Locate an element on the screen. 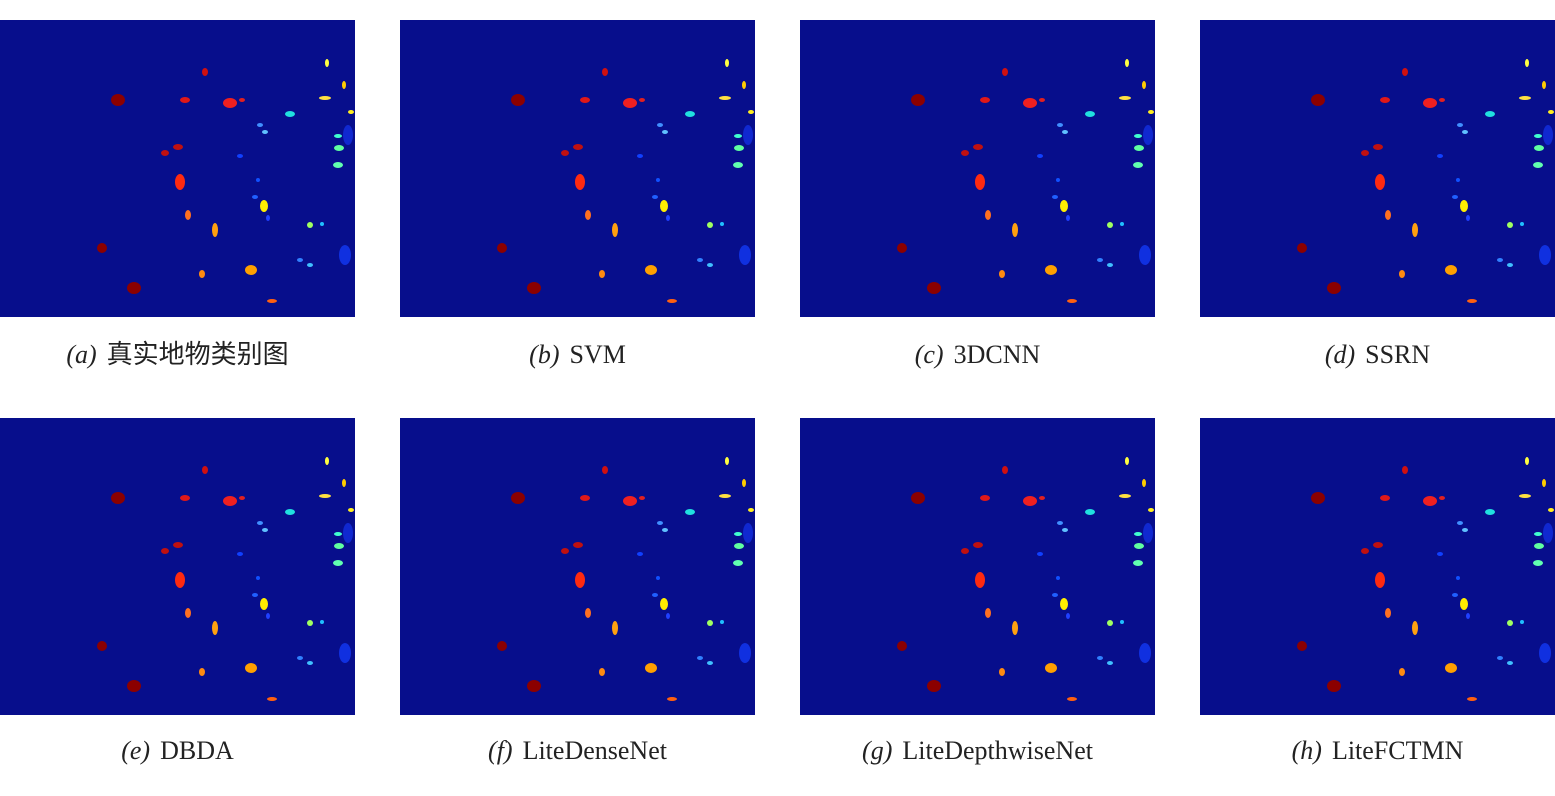 This screenshot has height=796, width=1555. panel-title: SSRN is located at coordinates (1397, 354).